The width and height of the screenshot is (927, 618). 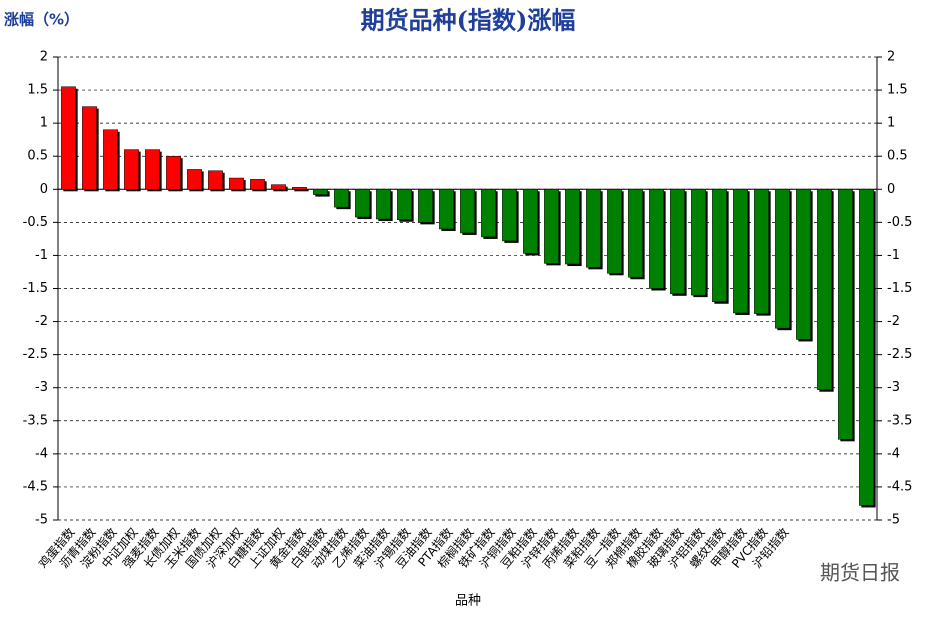 What do you see at coordinates (41, 255) in the screenshot?
I see `y-tick-label: -1` at bounding box center [41, 255].